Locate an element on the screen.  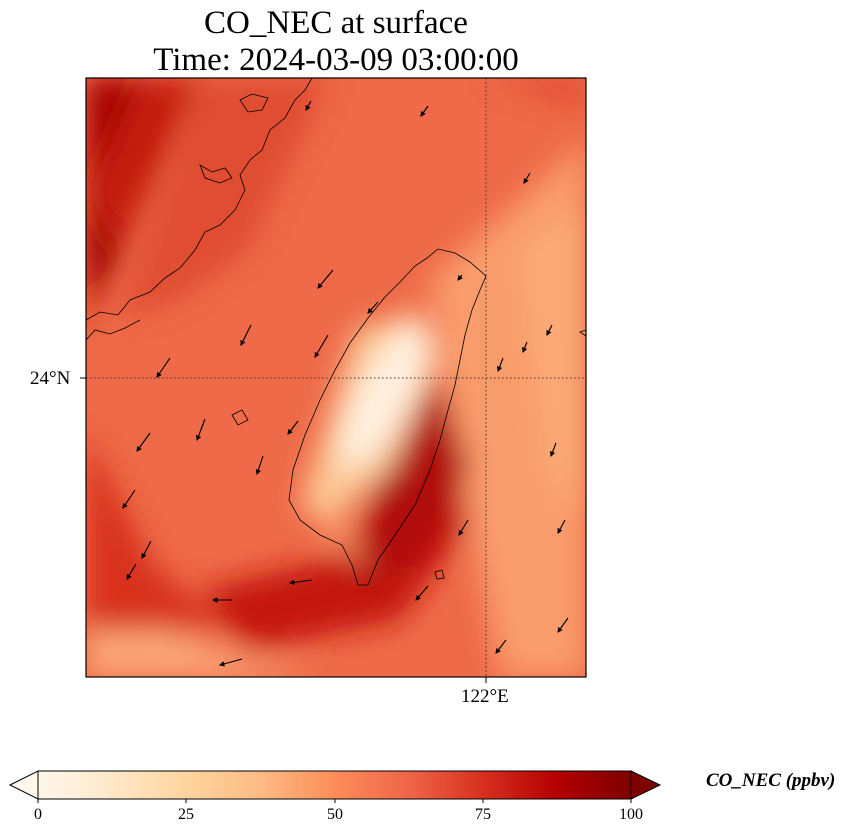
colorbar-tick-label: 25 is located at coordinates (186, 814).